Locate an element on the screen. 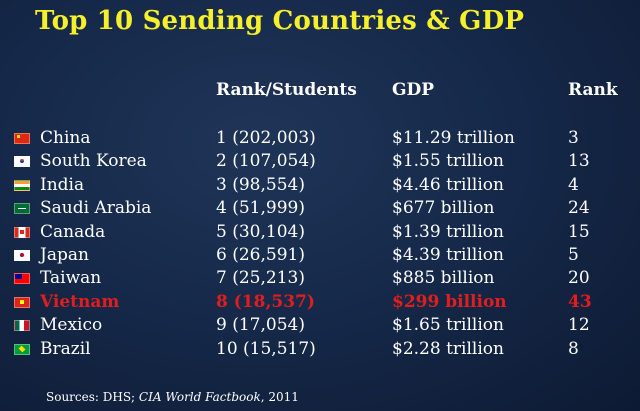  country-name: Japan is located at coordinates (64, 254).